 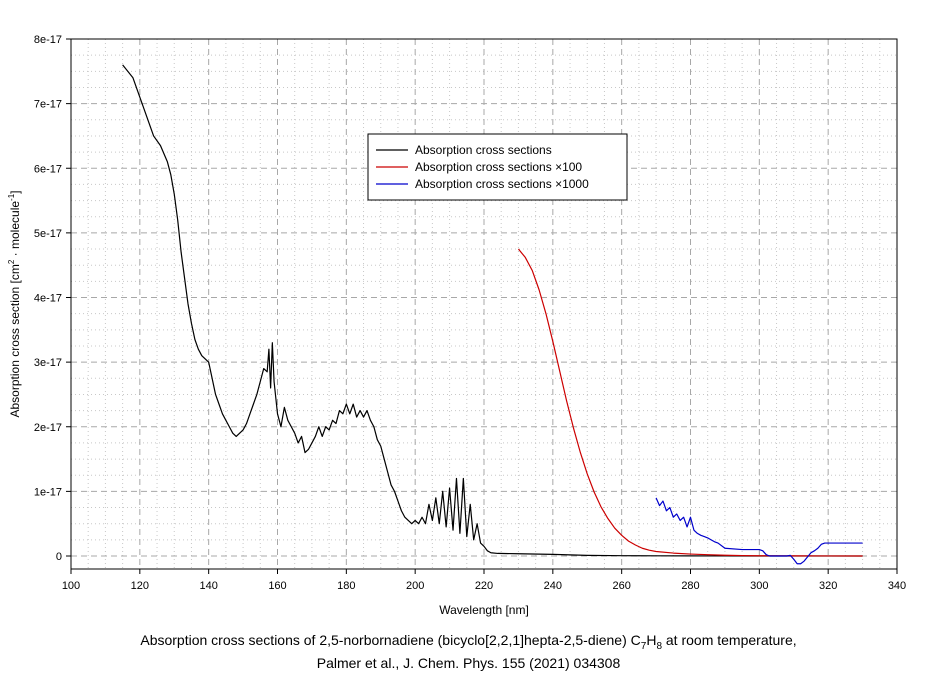 I want to click on x-tick-label: 220, so click(x=484, y=586).